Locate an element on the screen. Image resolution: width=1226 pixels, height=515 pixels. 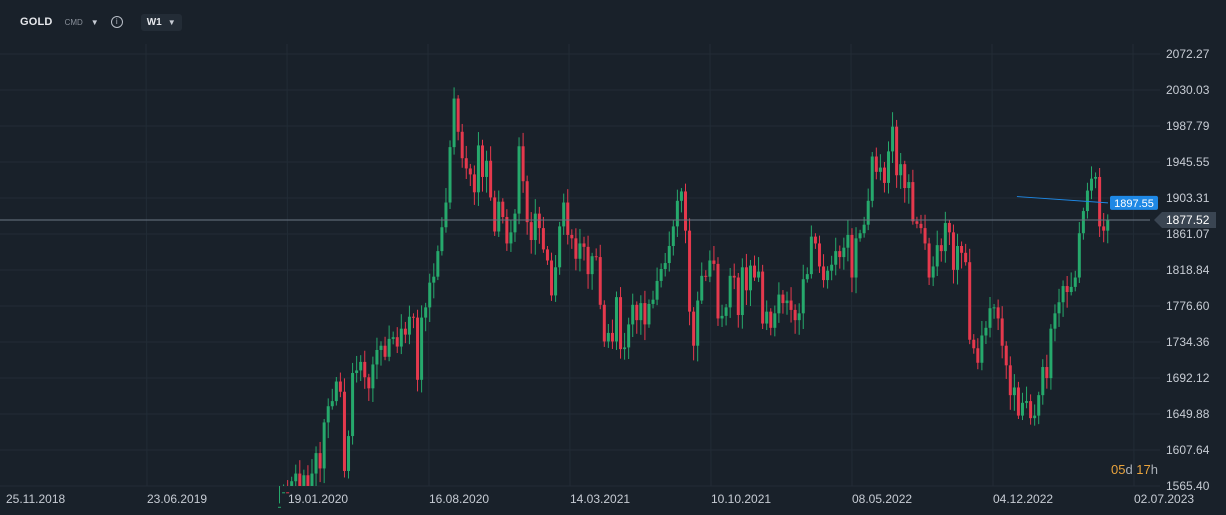
y-tick-label: 1945.55 is located at coordinates (1188, 162).